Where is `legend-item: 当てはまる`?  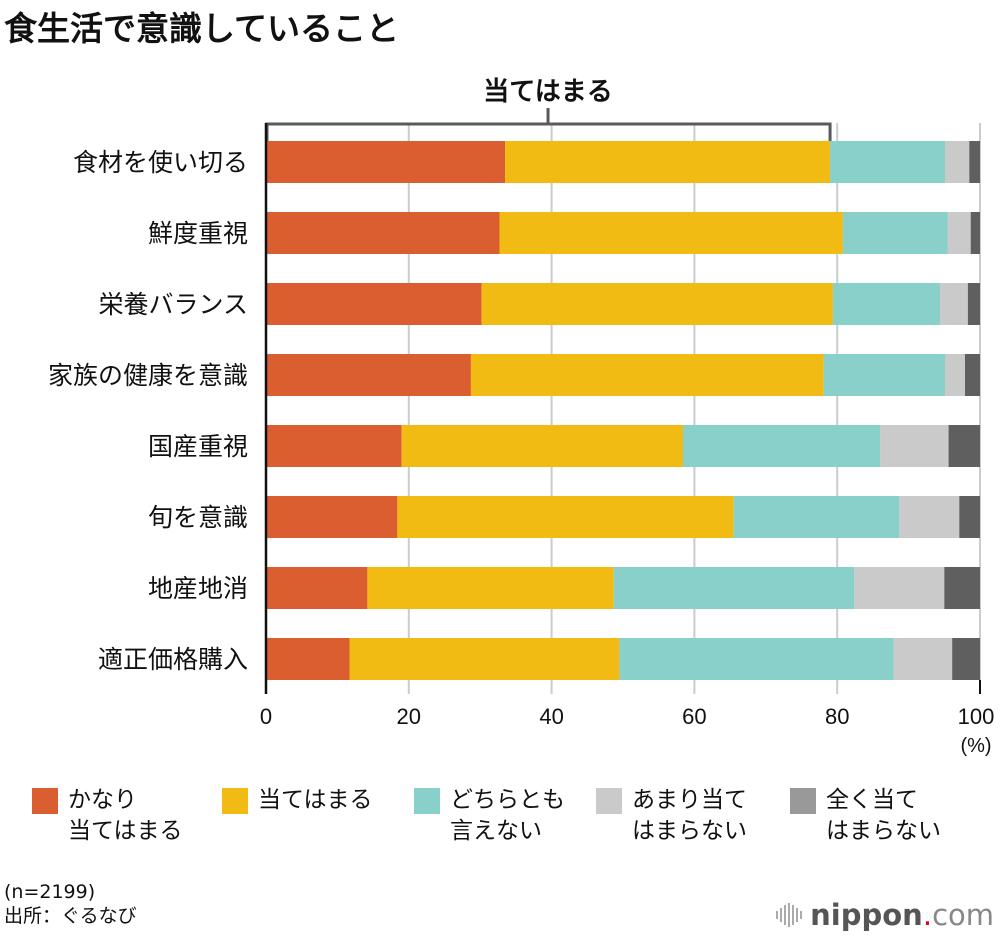
legend-item: 当てはまる is located at coordinates (297, 800).